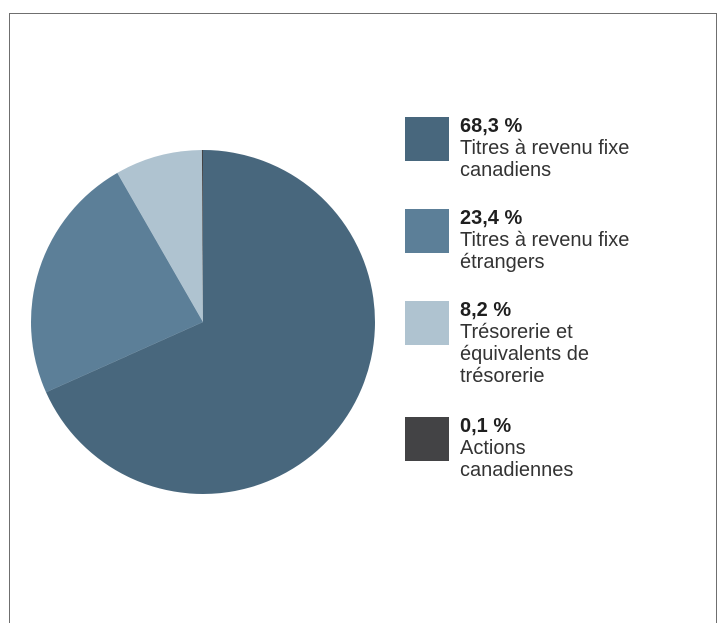 The height and width of the screenshot is (623, 717). I want to click on legend-text: 68,3 % Titres à revenu fixe canadiens, so click(582, 148).